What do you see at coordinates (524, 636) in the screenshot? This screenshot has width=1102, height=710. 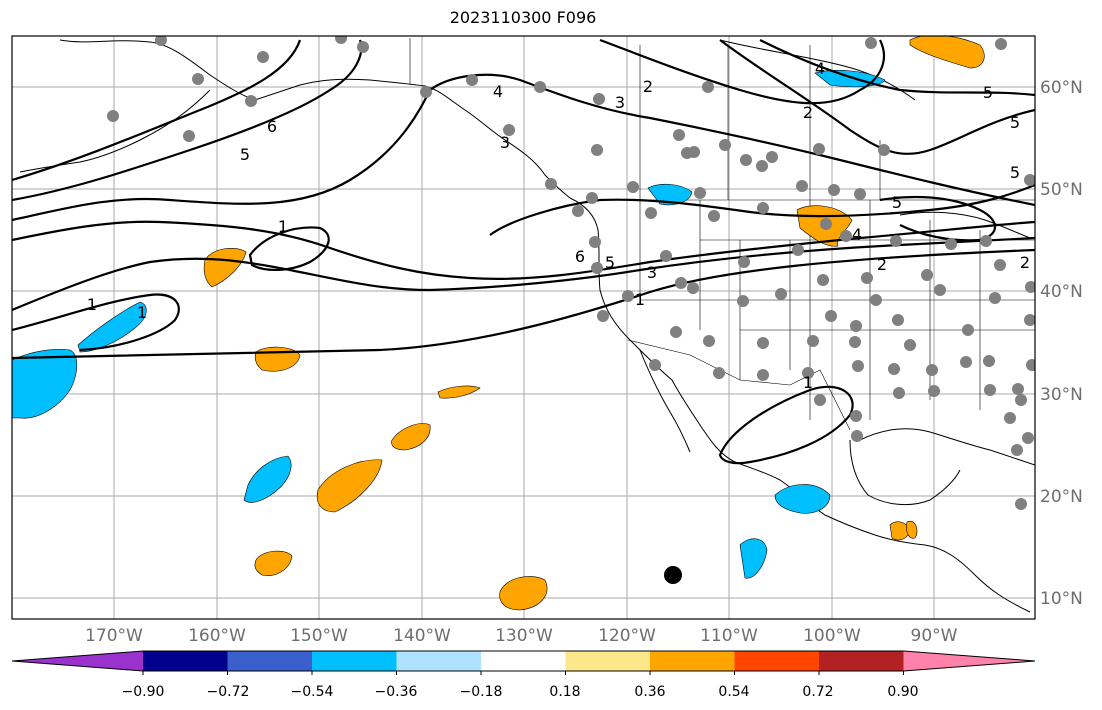 I see `lon-label: 130°W` at bounding box center [524, 636].